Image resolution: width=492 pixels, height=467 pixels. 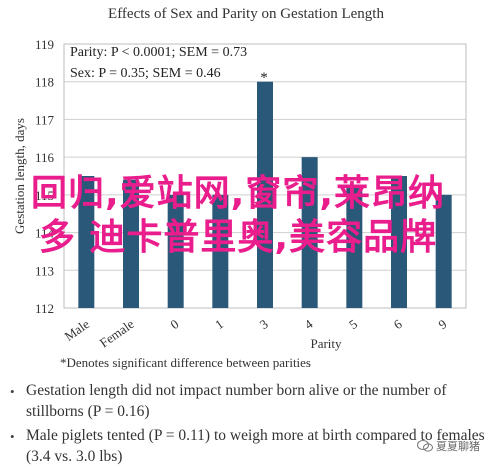 What do you see at coordinates (44, 308) in the screenshot?
I see `y-tick-label: 112` at bounding box center [44, 308].